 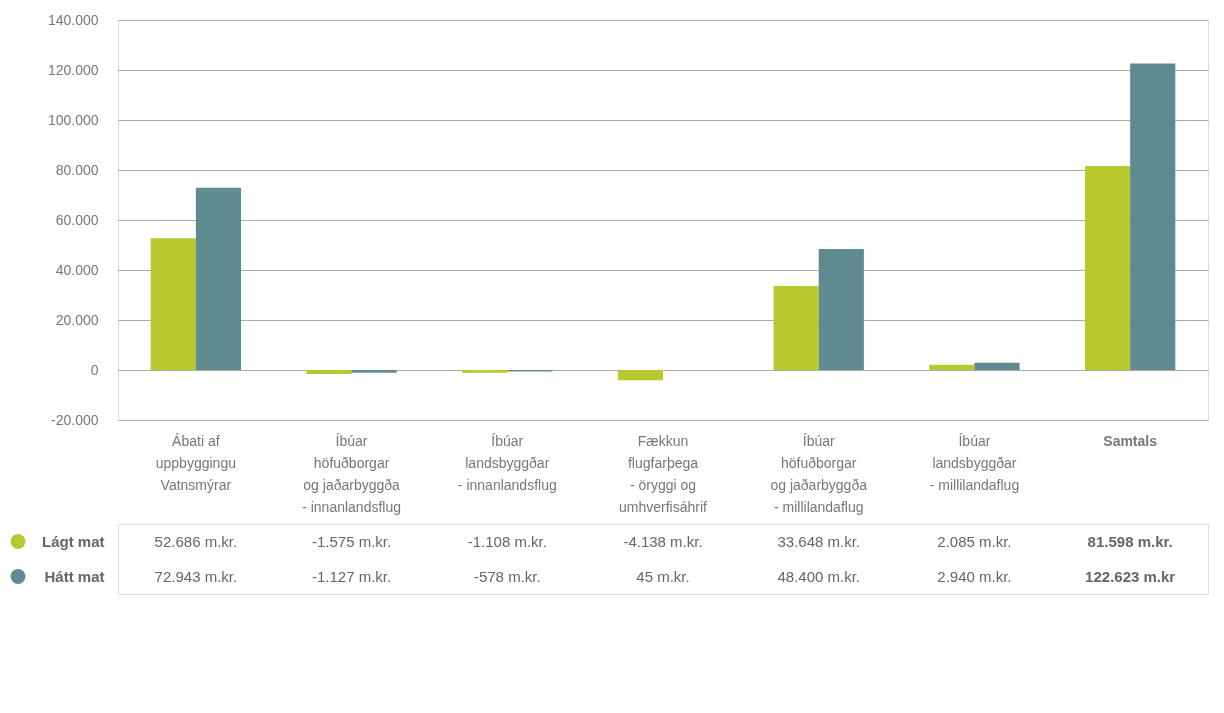 What do you see at coordinates (1130, 541) in the screenshot?
I see `data-label: 81.598 m.kr.` at bounding box center [1130, 541].